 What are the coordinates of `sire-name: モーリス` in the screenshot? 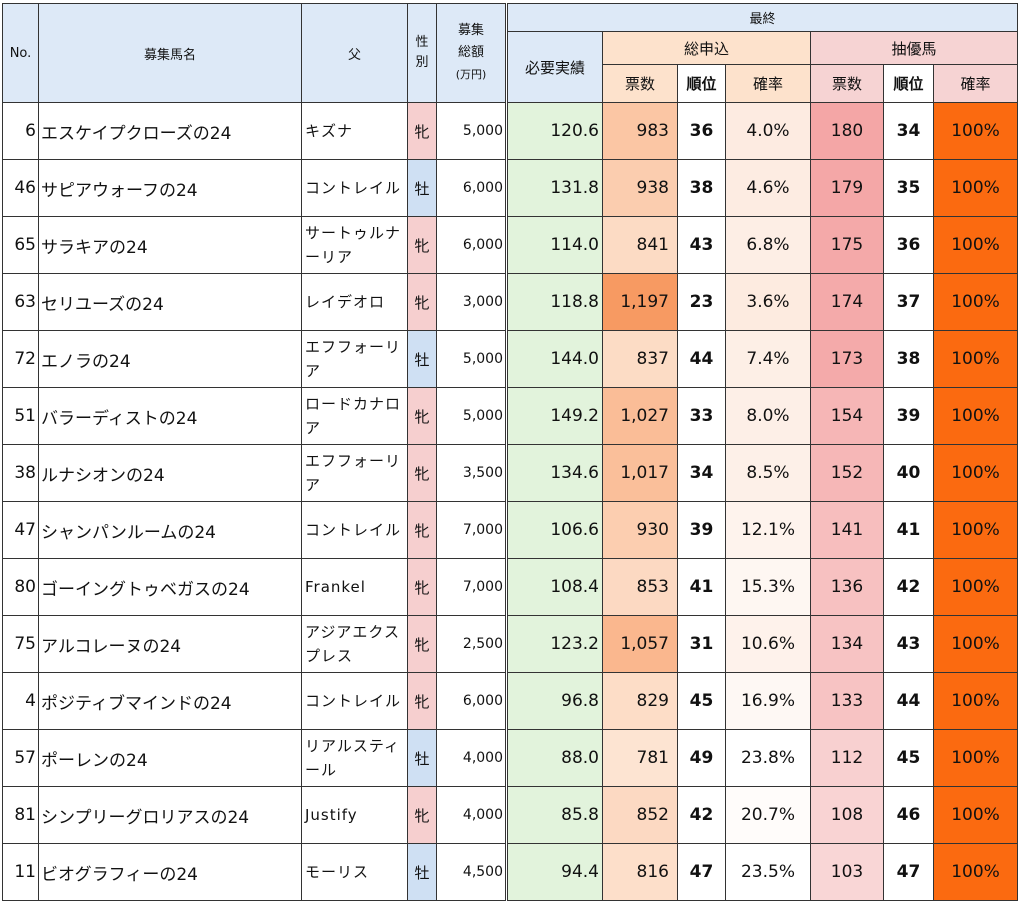 It's located at (354, 872).